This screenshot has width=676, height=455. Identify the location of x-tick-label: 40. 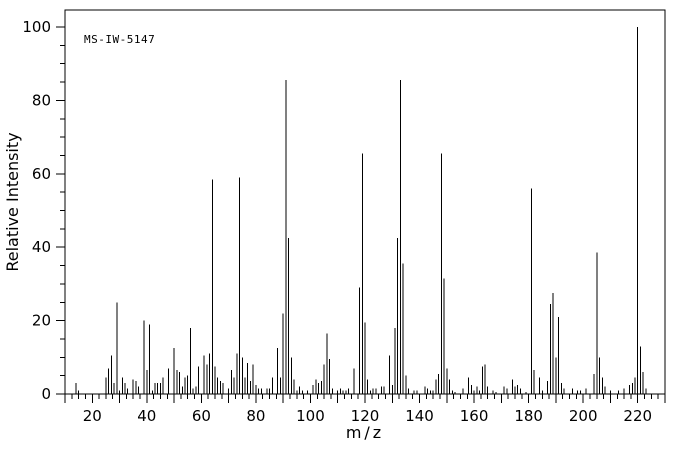
(146, 416).